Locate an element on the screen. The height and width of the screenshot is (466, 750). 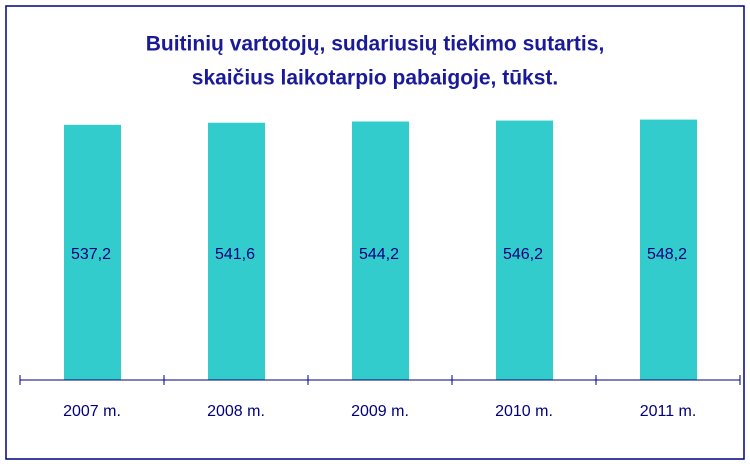
data-label: 544,2 is located at coordinates (379, 254).